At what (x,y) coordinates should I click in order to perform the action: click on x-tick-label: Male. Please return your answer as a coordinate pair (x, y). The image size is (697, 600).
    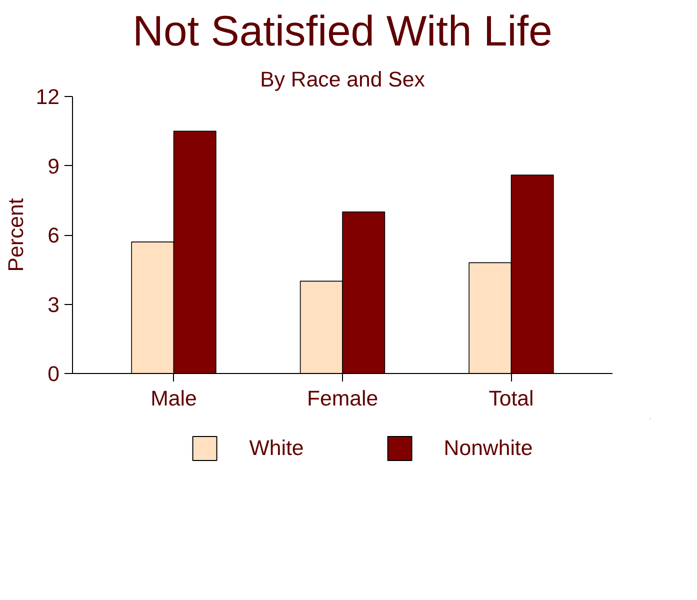
    Looking at the image, I should click on (173, 398).